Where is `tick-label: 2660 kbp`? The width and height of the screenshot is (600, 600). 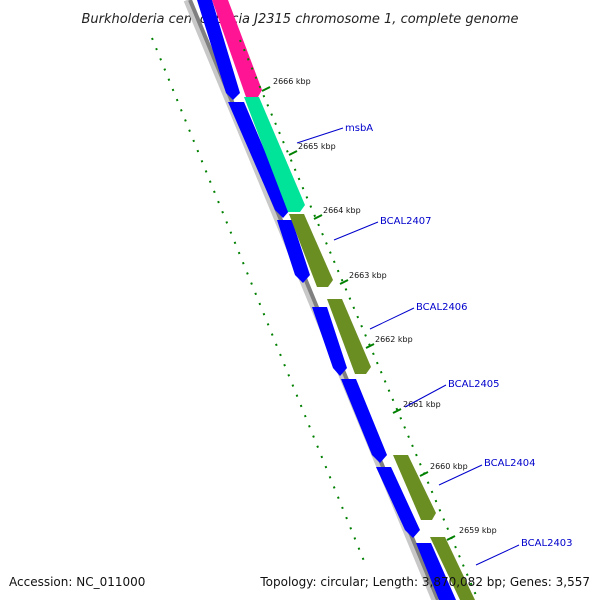 tick-label: 2660 kbp is located at coordinates (449, 466).